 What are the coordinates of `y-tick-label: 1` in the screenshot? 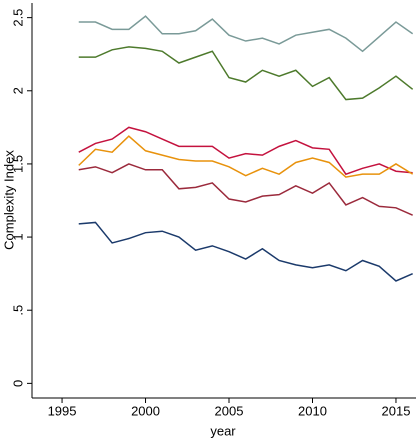 It's located at (17, 236).